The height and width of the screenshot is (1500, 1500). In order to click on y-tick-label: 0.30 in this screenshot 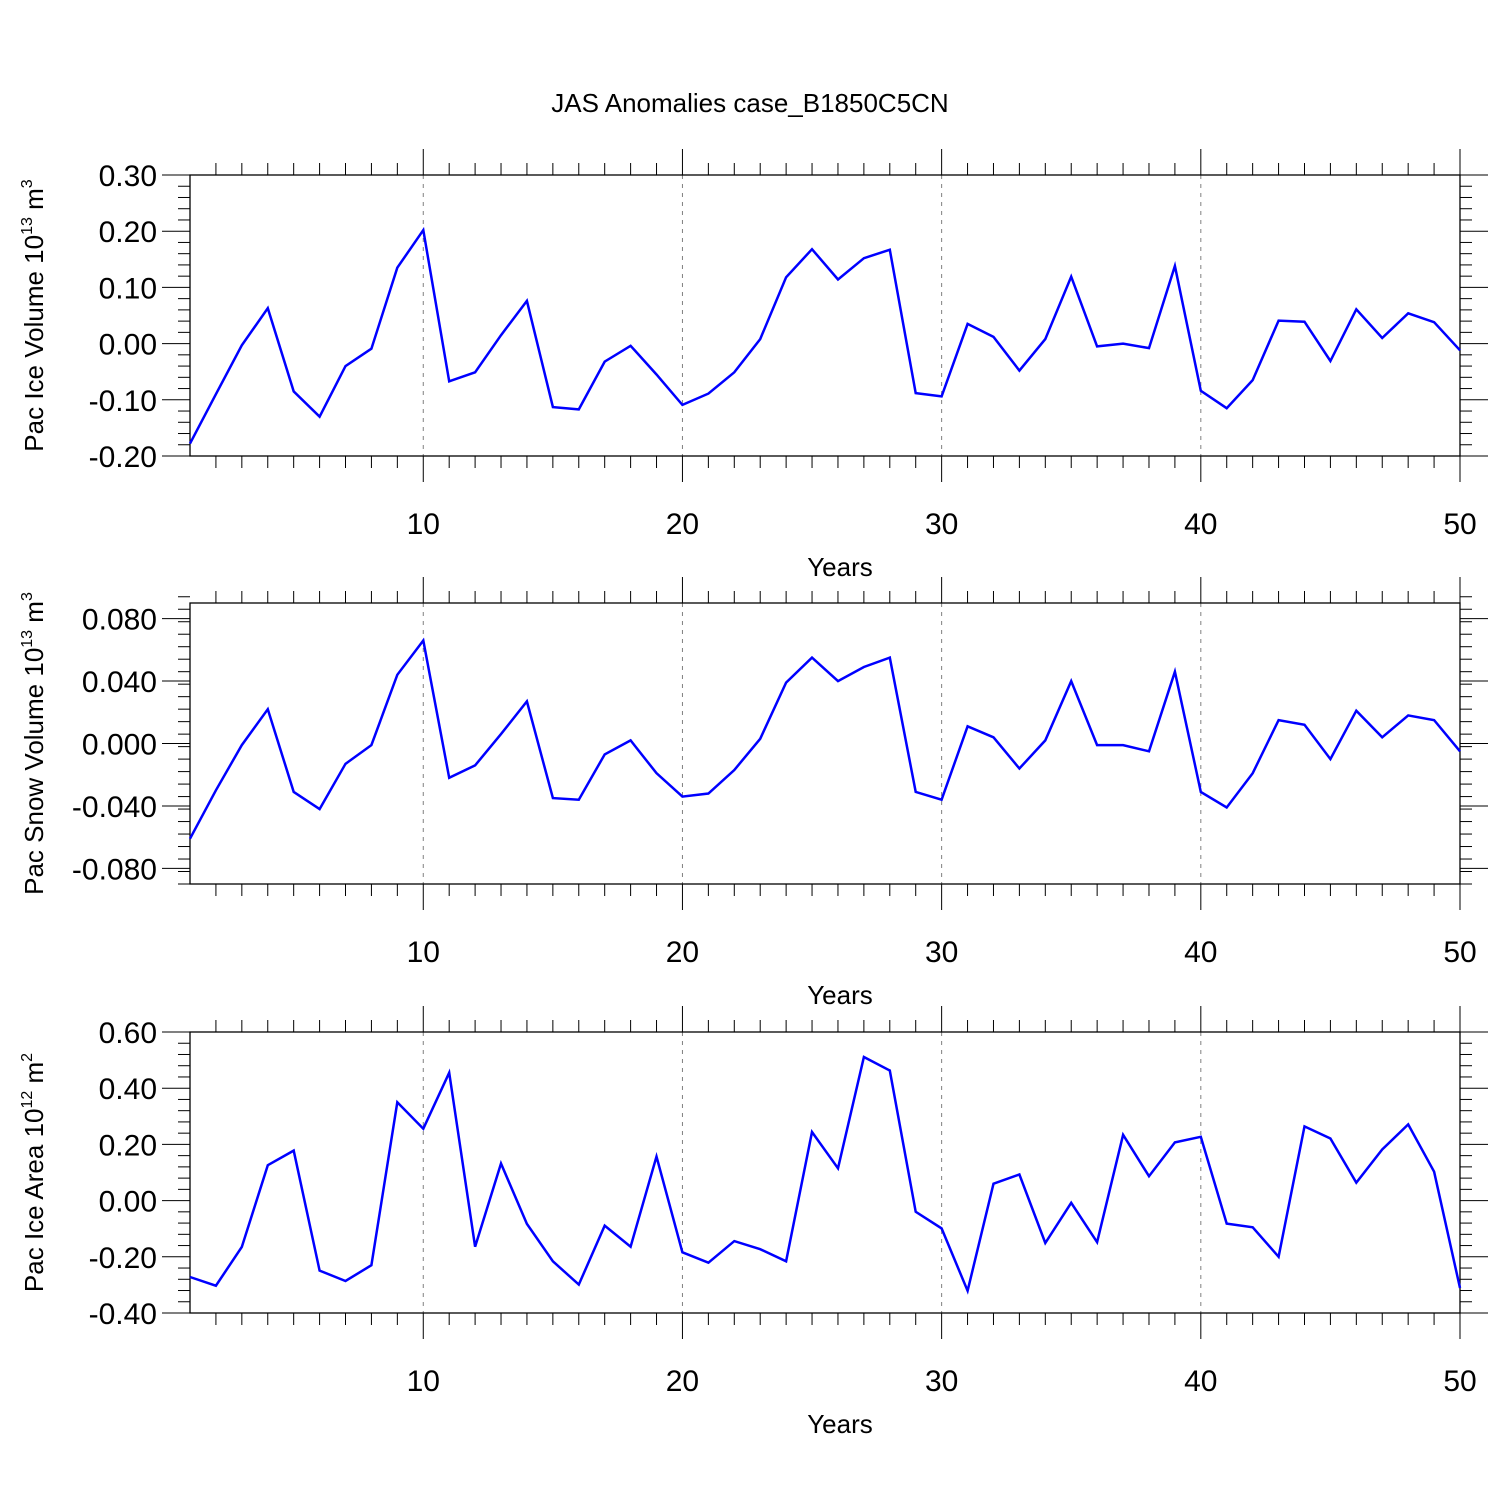, I will do `click(128, 176)`.